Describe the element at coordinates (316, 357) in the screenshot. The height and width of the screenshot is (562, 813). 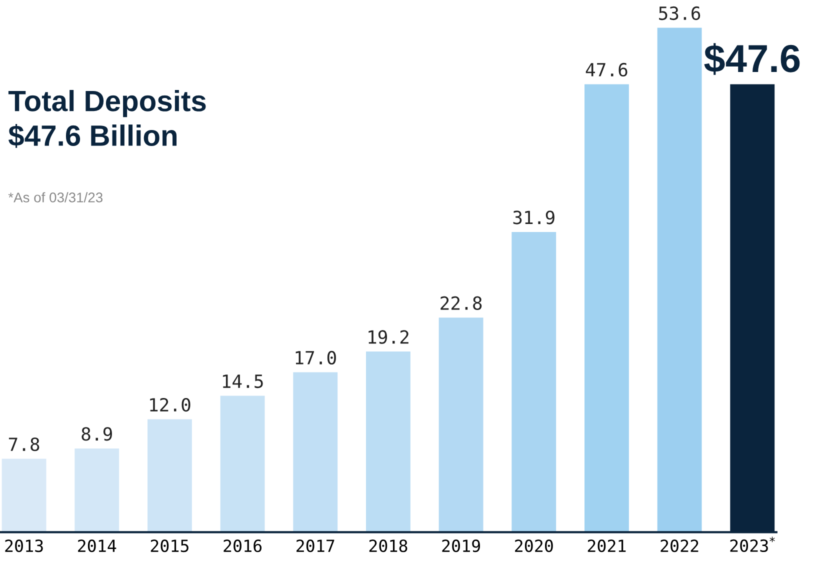
I see `data-label: 17.0` at that location.